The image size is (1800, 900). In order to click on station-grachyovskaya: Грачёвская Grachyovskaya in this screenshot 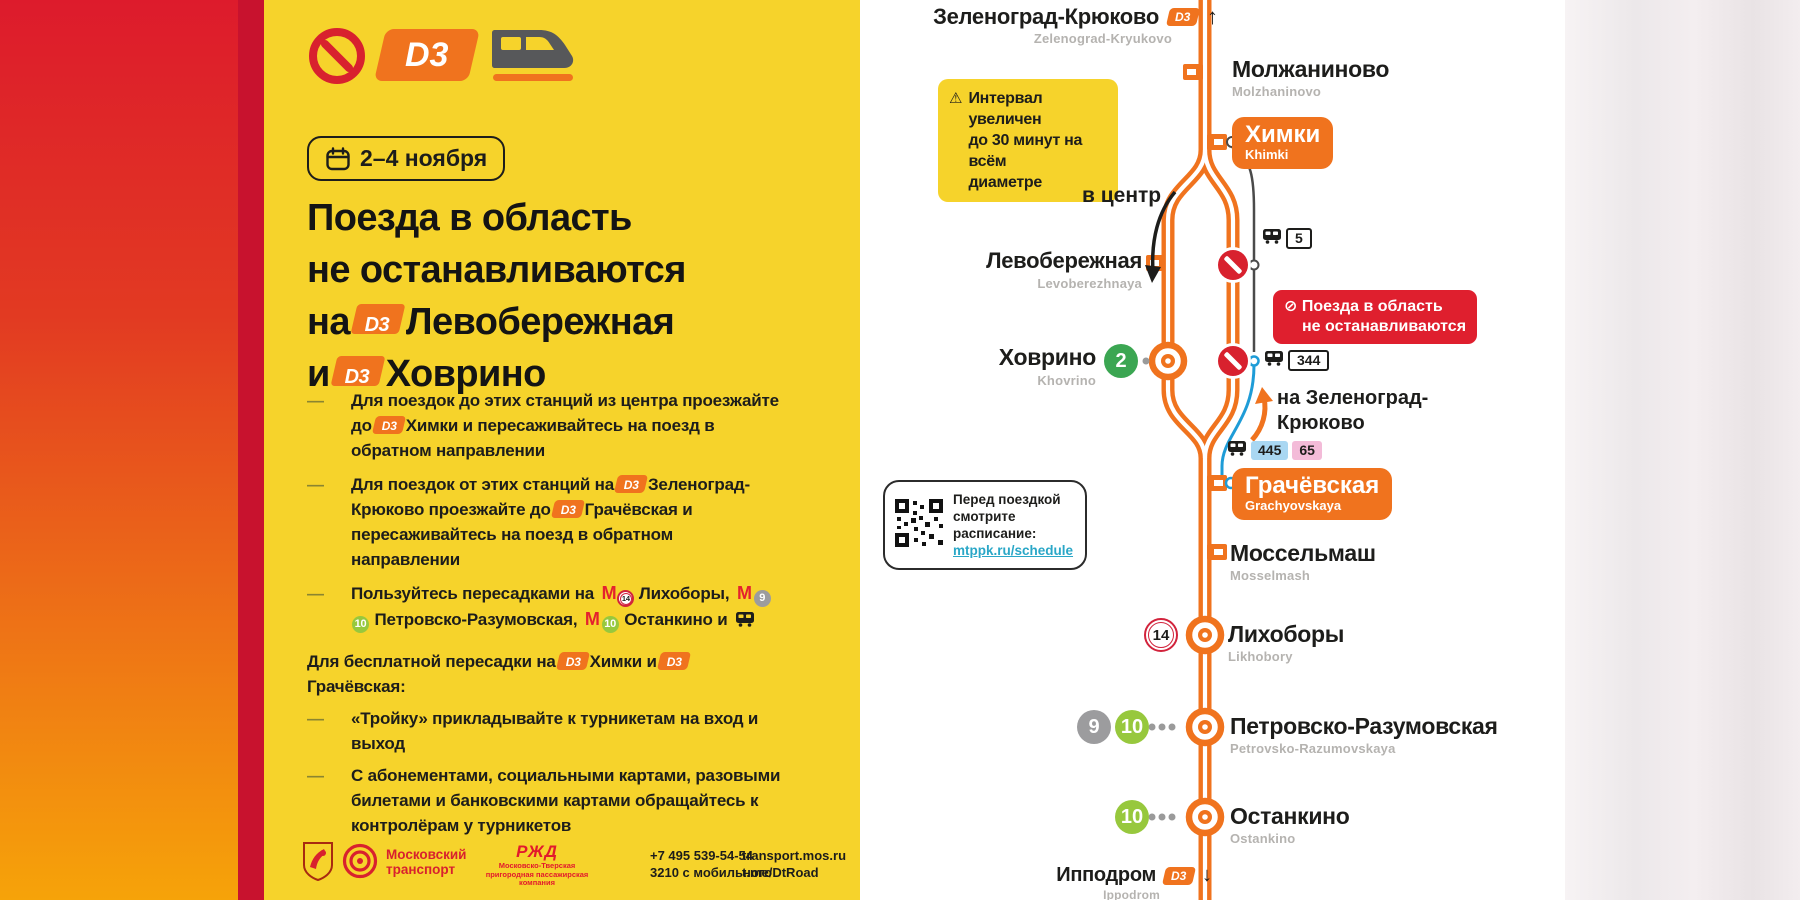, I will do `click(1312, 494)`.